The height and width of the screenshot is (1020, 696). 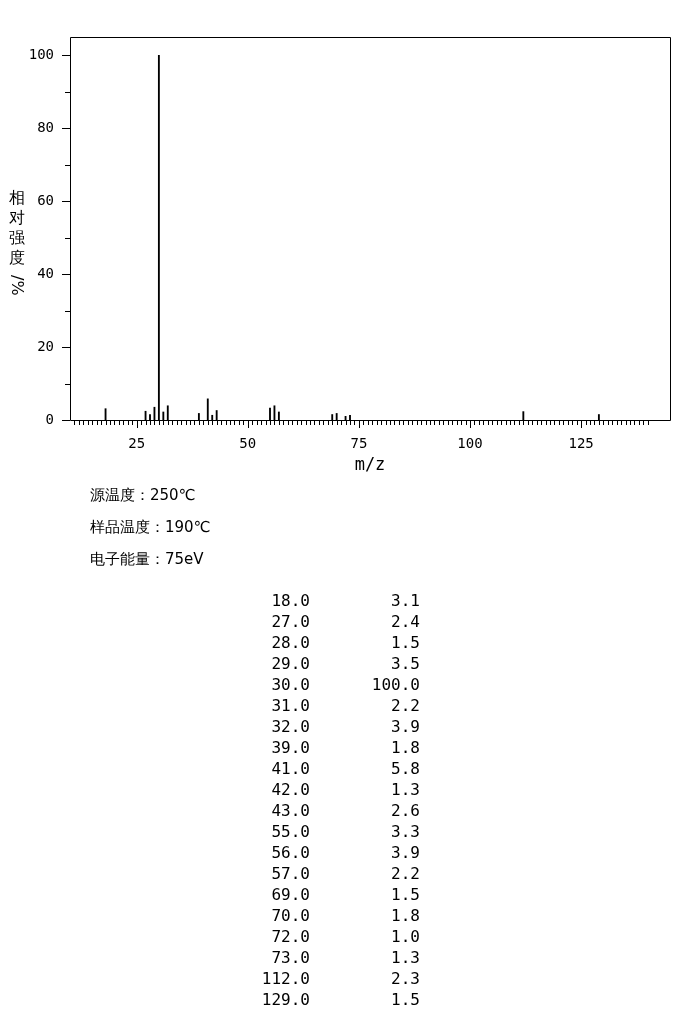 I want to click on text: 43.0, so click(x=290, y=811).